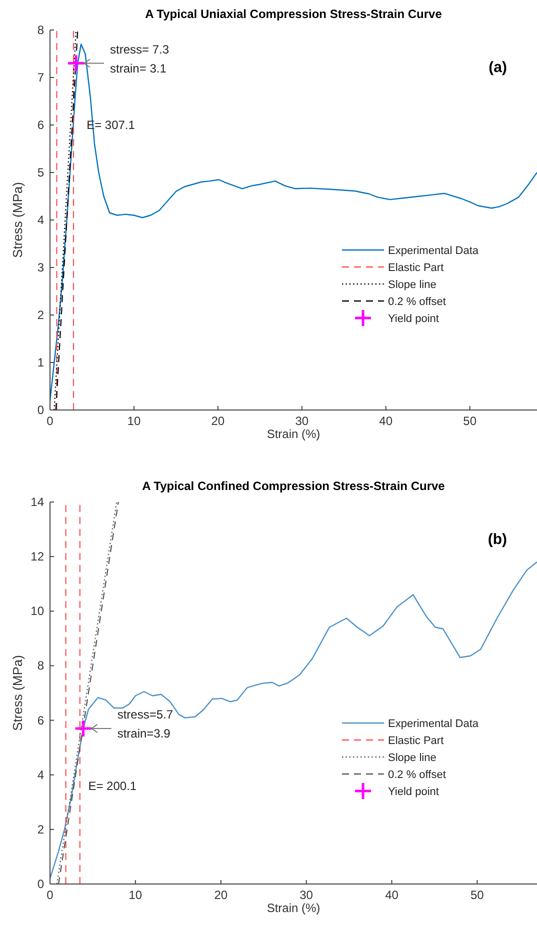 This screenshot has height=926, width=537. What do you see at coordinates (112, 785) in the screenshot?
I see `annotation: E= 200.1` at bounding box center [112, 785].